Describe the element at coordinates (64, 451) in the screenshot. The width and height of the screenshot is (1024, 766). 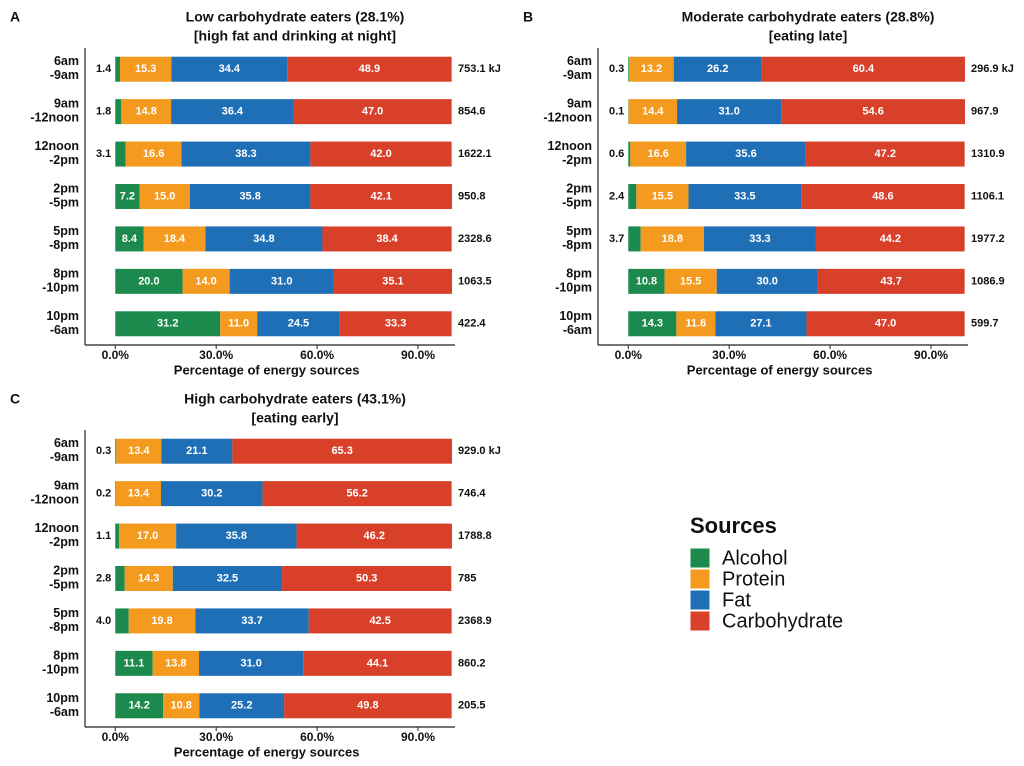
I see `y-tick-label: 6am -9am` at that location.